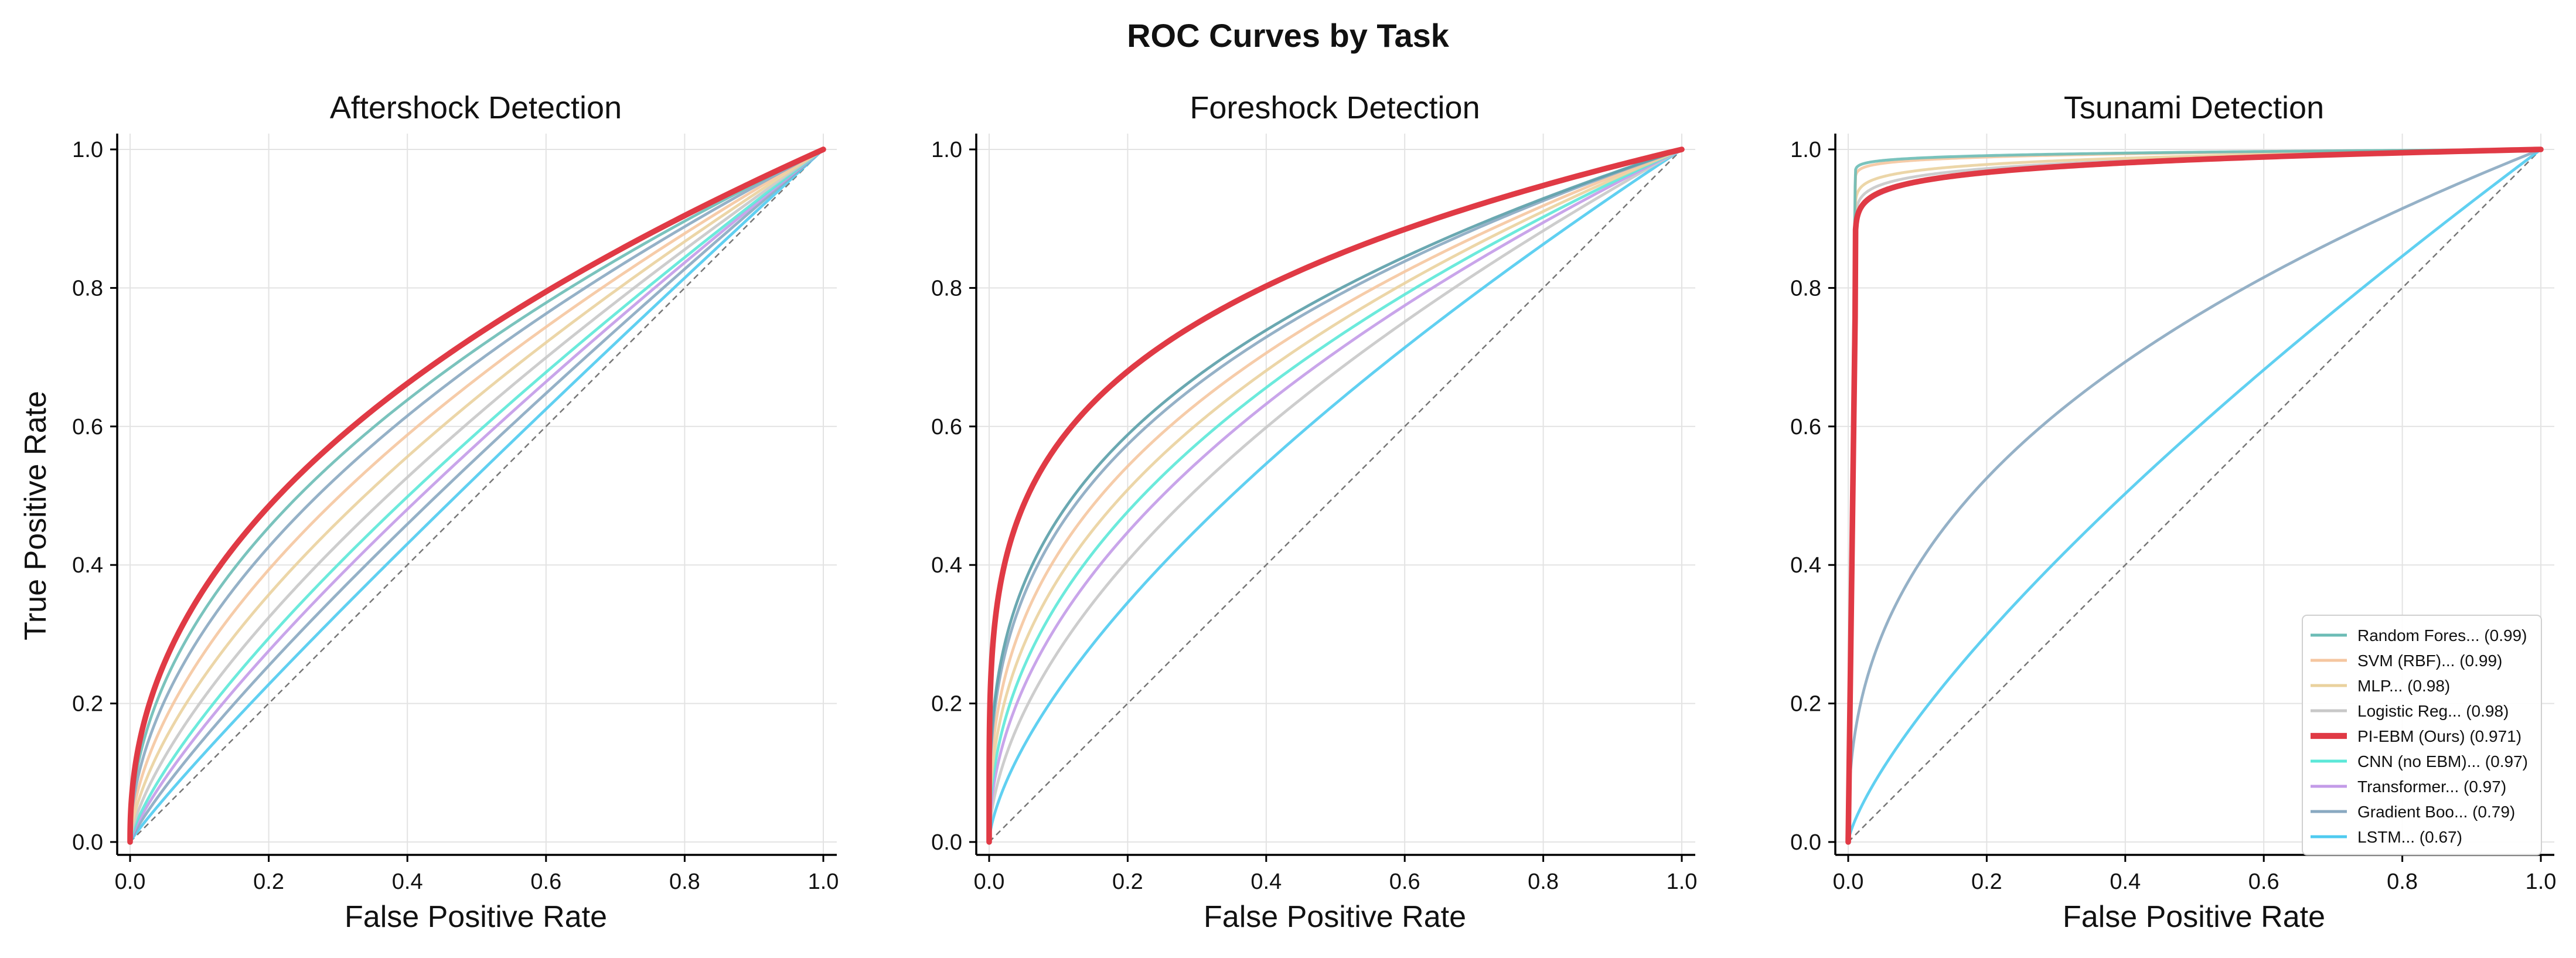  Describe the element at coordinates (2439, 736) in the screenshot. I see `legend-label: PI-EBM (Ours) (0.971)` at that location.